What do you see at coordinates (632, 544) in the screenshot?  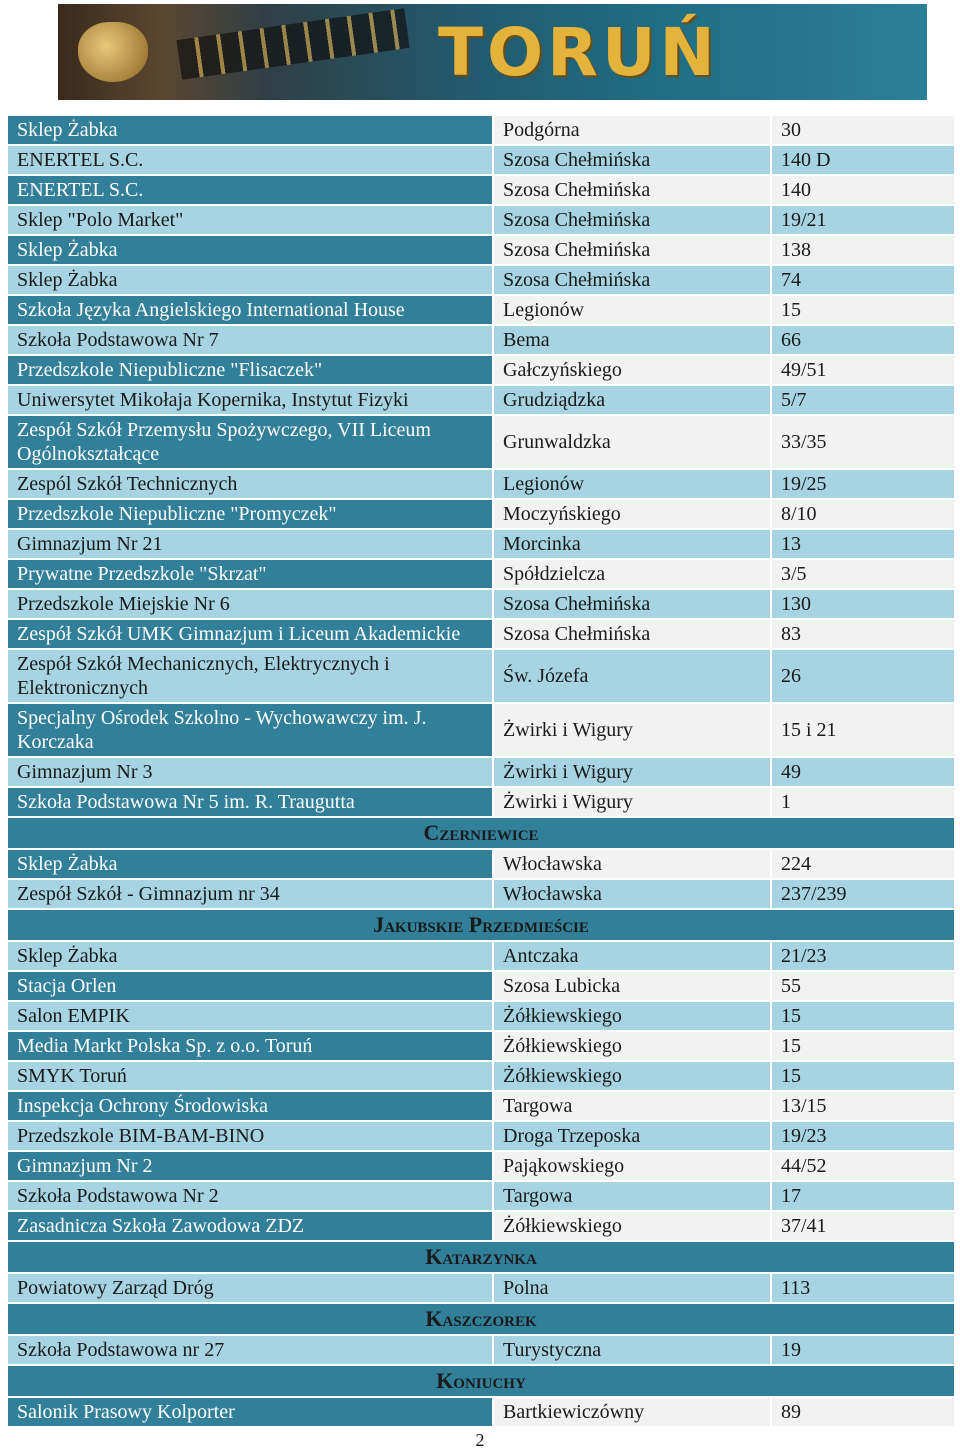 I see `street-name: Morcinka` at bounding box center [632, 544].